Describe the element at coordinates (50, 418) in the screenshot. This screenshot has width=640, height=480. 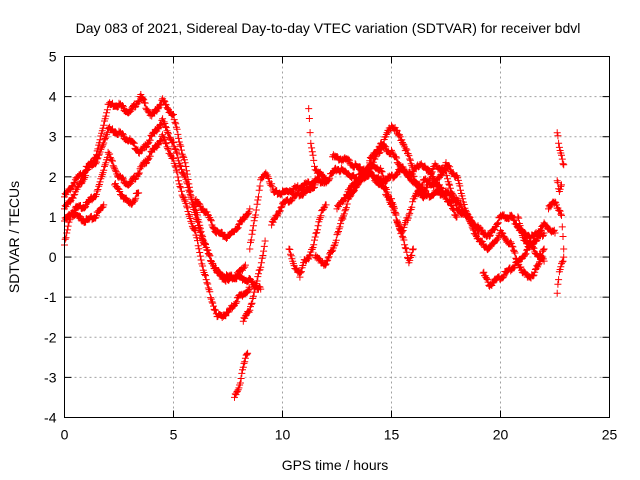
I see `y-tick-label: -4` at that location.